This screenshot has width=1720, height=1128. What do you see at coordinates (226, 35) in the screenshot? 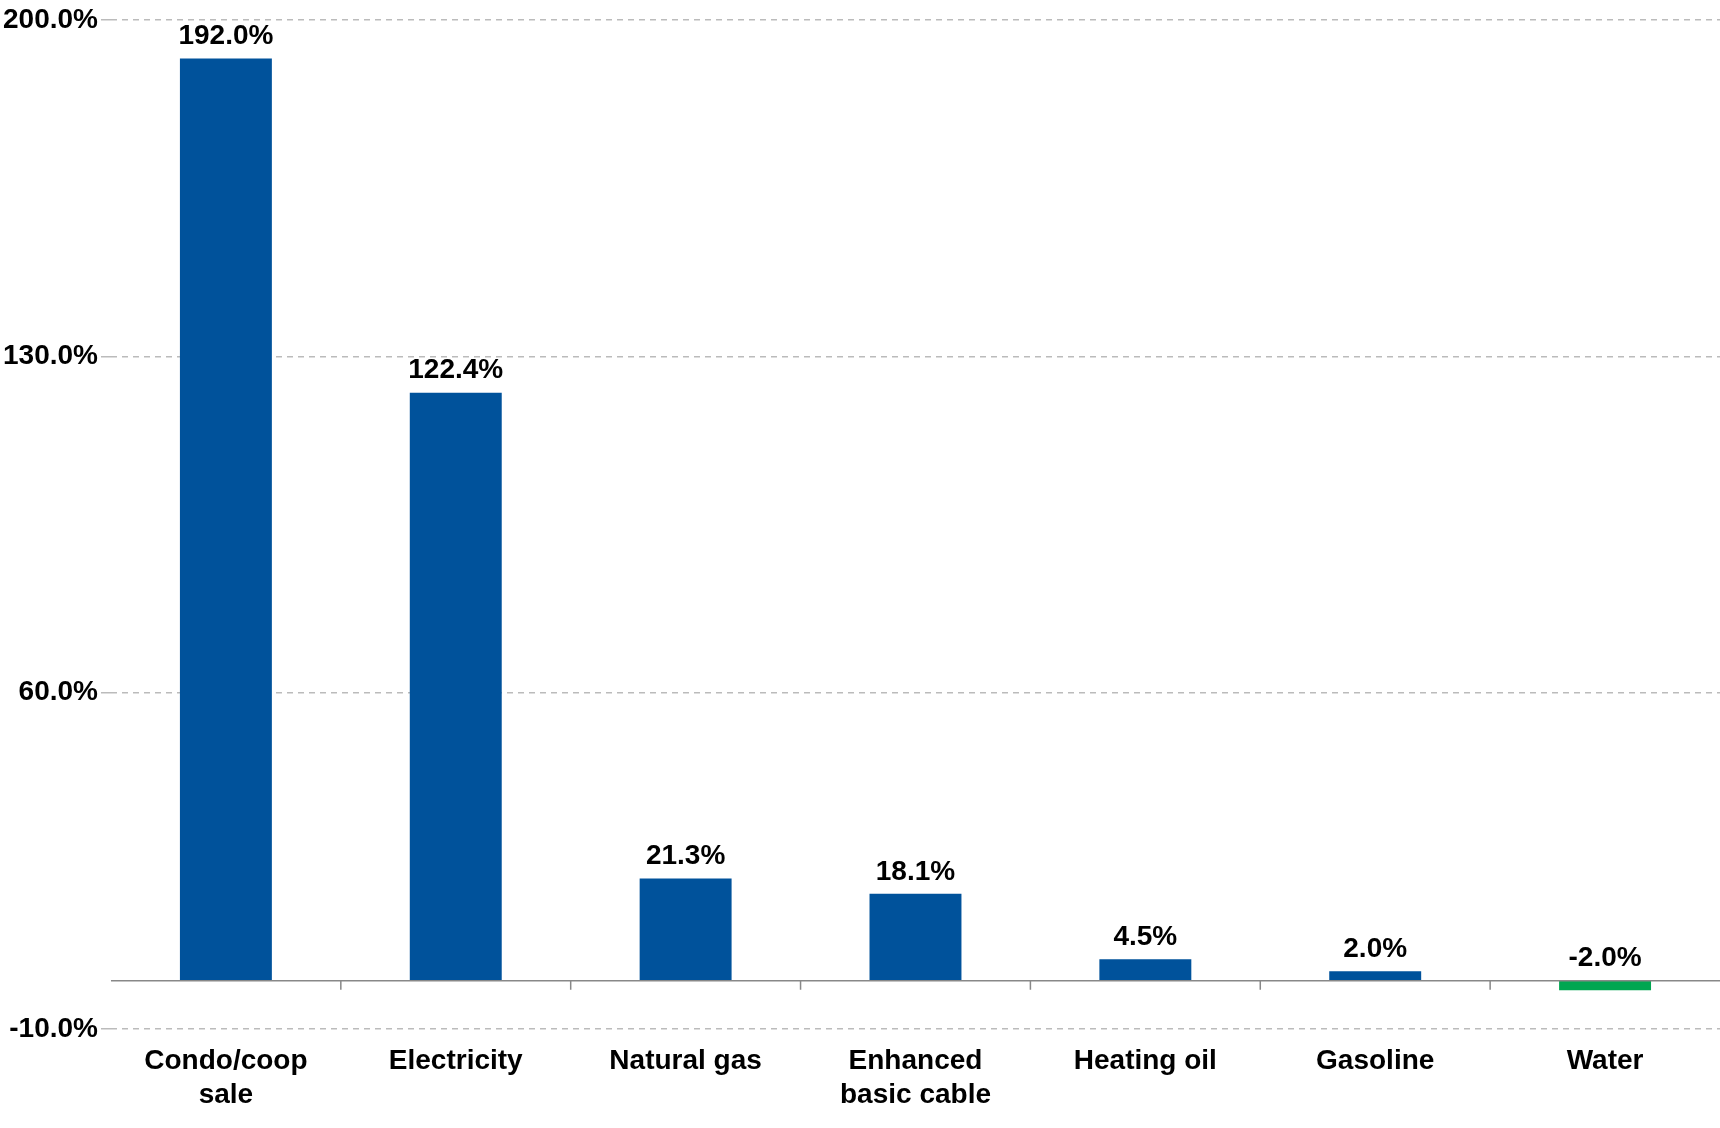
I see `data-label: 192.0%` at bounding box center [226, 35].